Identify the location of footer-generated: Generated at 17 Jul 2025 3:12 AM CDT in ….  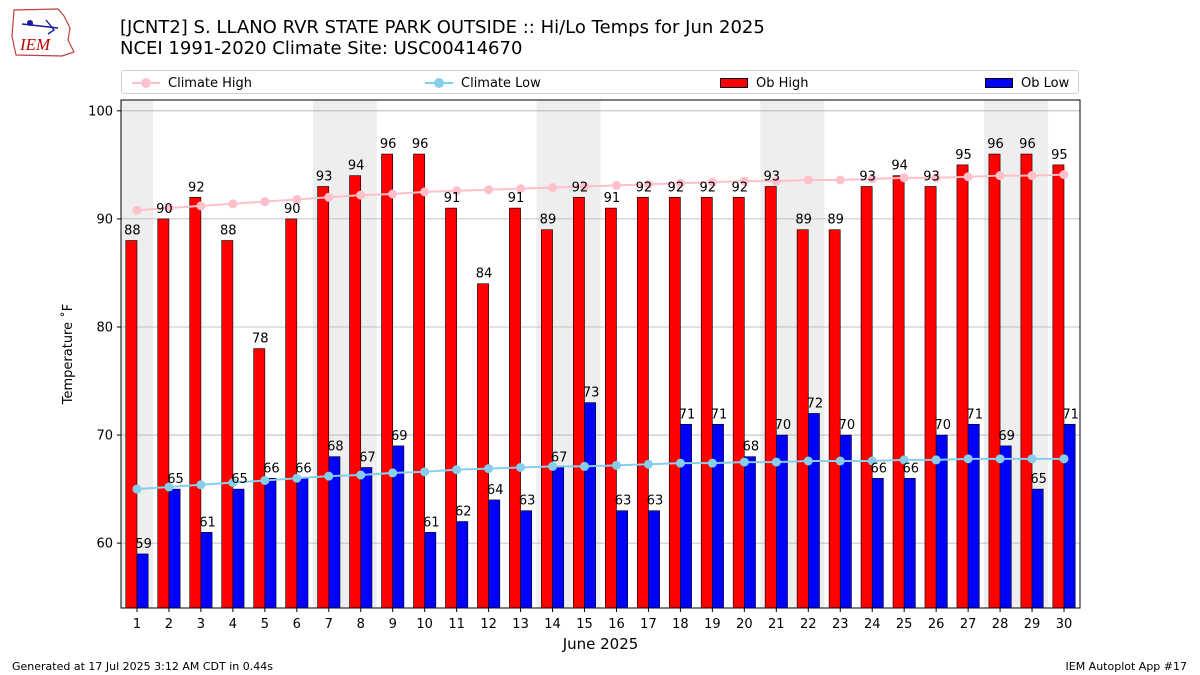
(142, 666).